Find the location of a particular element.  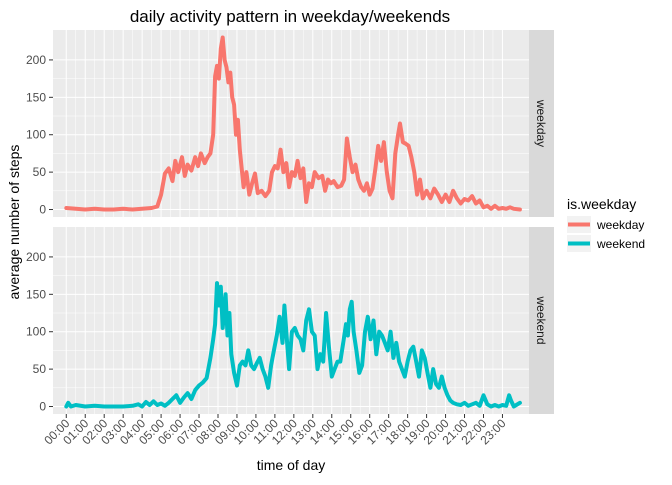

y-axis-weekday: 0 50 100 150 200 is located at coordinates (39, 135).